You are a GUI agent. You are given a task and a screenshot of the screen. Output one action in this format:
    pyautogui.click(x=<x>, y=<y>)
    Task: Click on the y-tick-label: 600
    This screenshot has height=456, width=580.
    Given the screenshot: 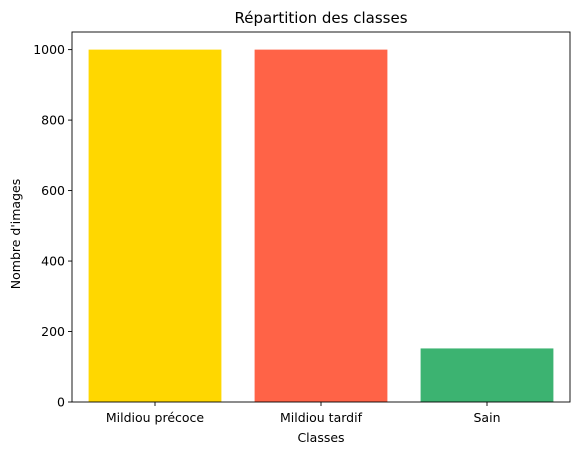 What is the action you would take?
    pyautogui.click(x=53, y=190)
    